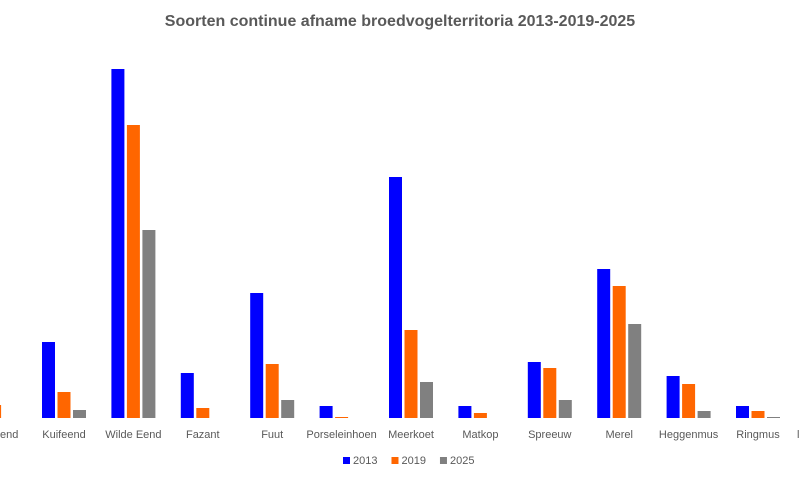 Image resolution: width=800 pixels, height=480 pixels. I want to click on x-tick-label: Wilde Eend, so click(133, 435).